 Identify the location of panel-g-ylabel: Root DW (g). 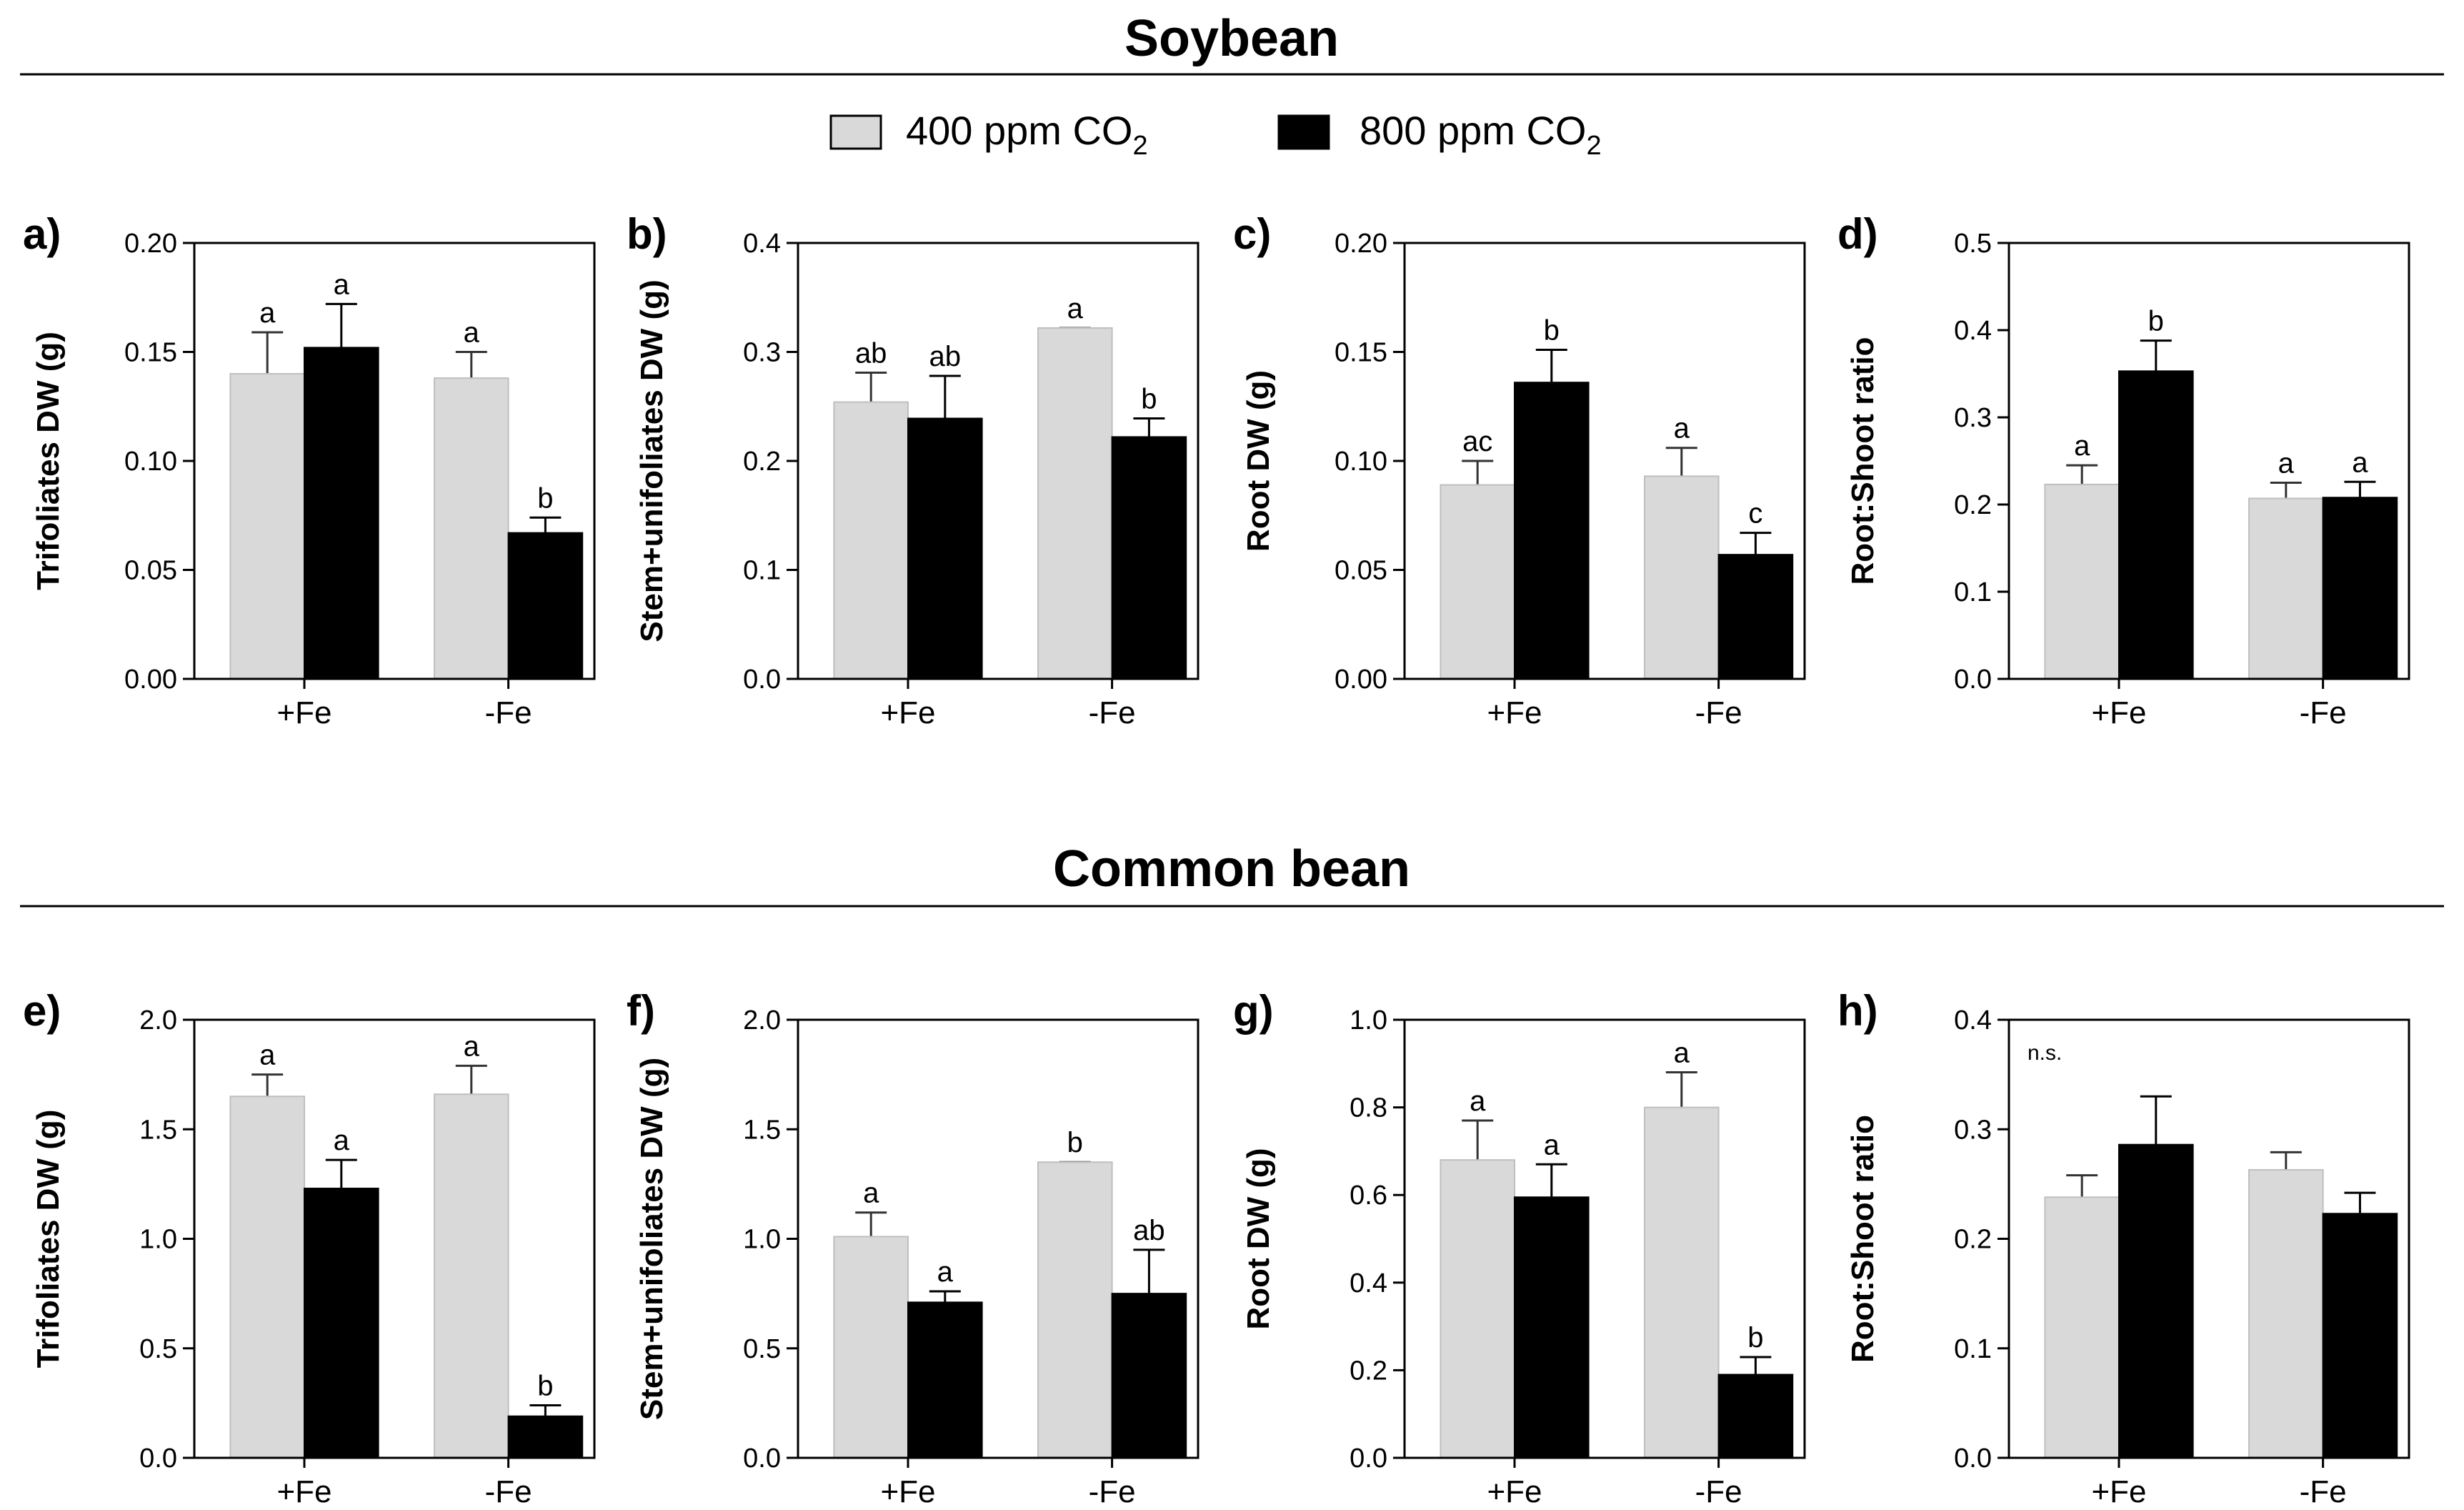
(1258, 1239).